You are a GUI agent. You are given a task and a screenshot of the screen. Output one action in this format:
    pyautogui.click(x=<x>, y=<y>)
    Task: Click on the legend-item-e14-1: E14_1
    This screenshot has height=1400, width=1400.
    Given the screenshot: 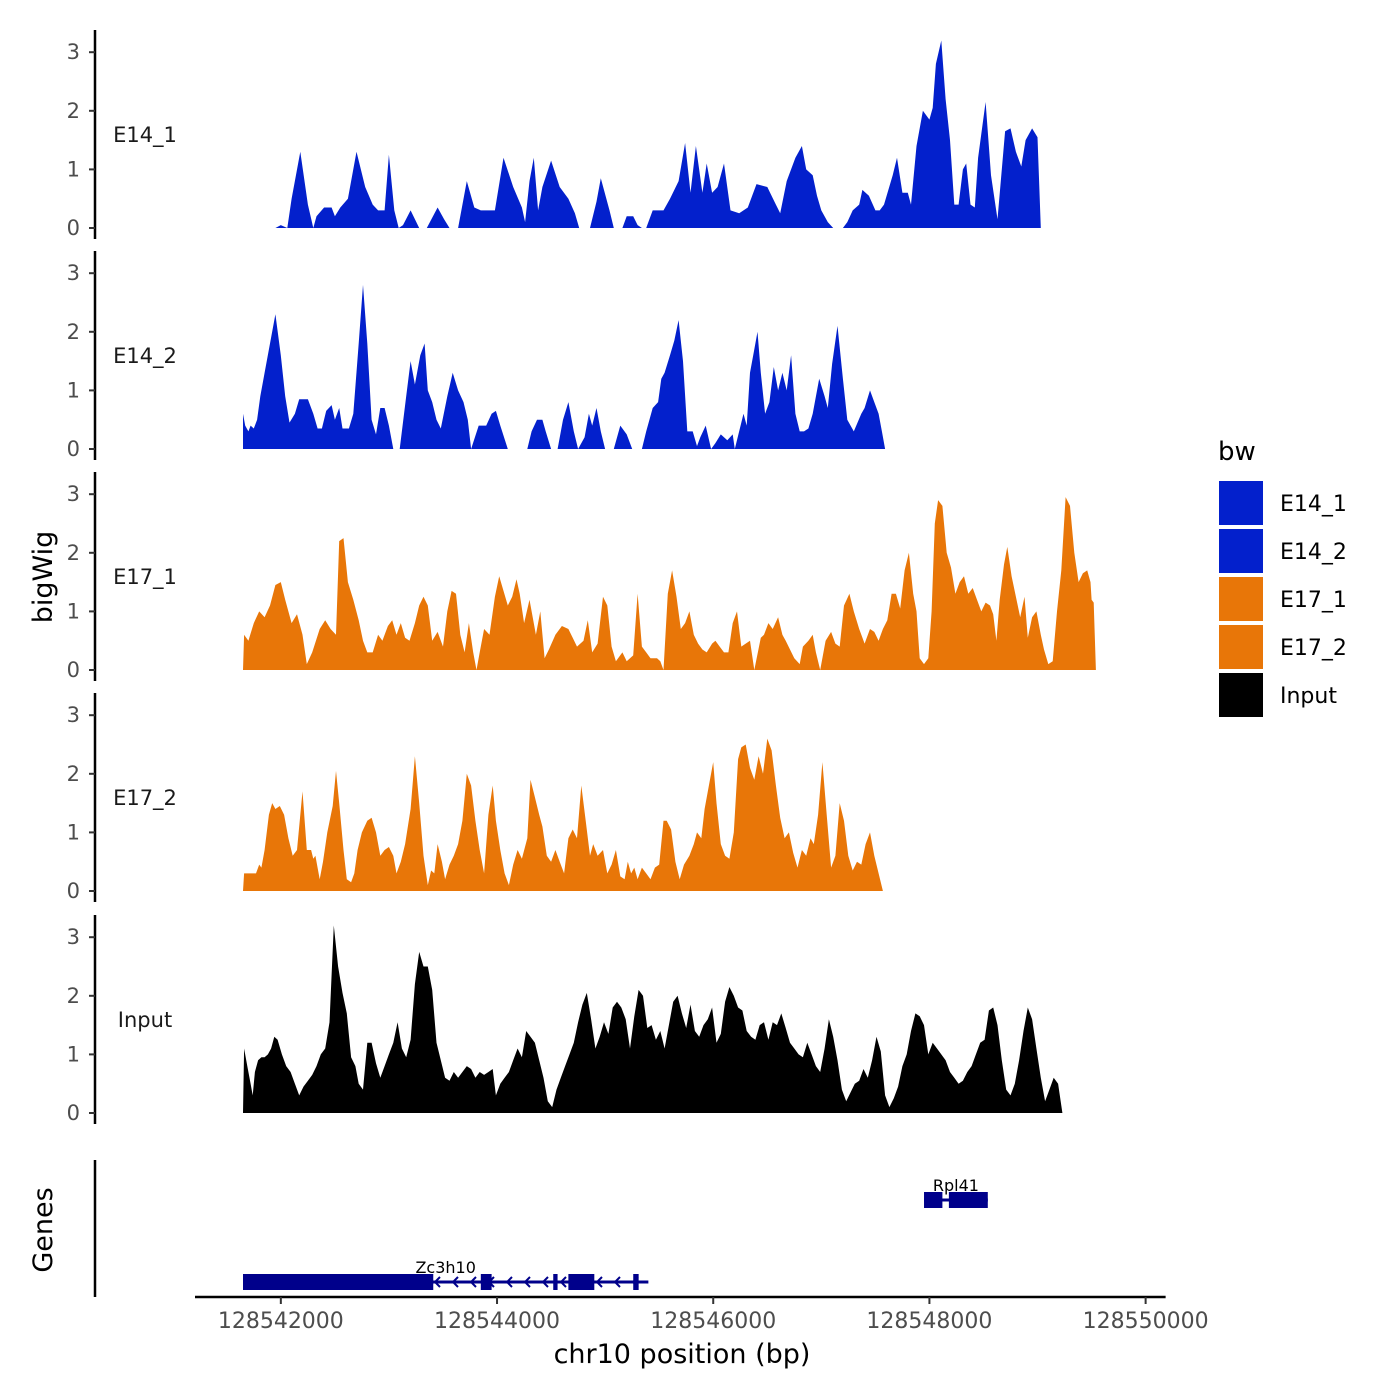 What is the action you would take?
    pyautogui.click(x=1282, y=503)
    